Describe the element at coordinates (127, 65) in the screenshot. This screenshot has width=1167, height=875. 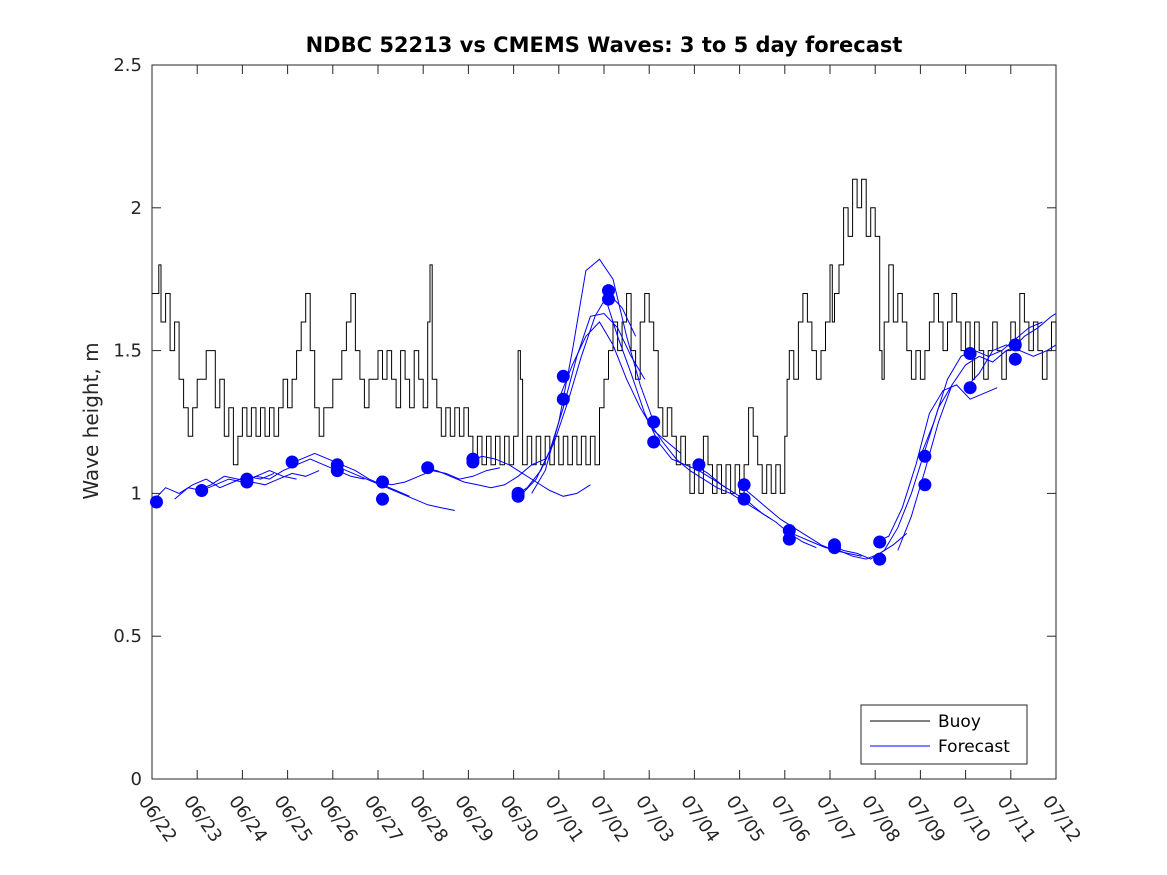
I see `y-tick-label: 2.5` at that location.